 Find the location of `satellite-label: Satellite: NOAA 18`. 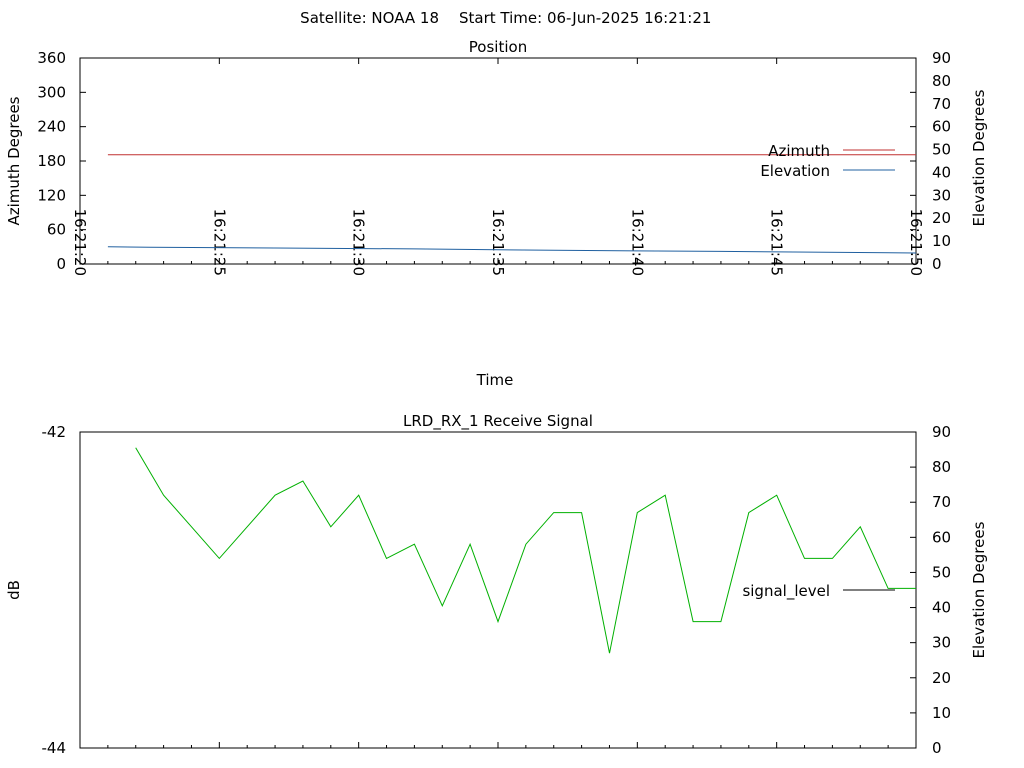

satellite-label: Satellite: NOAA 18 is located at coordinates (369, 18).